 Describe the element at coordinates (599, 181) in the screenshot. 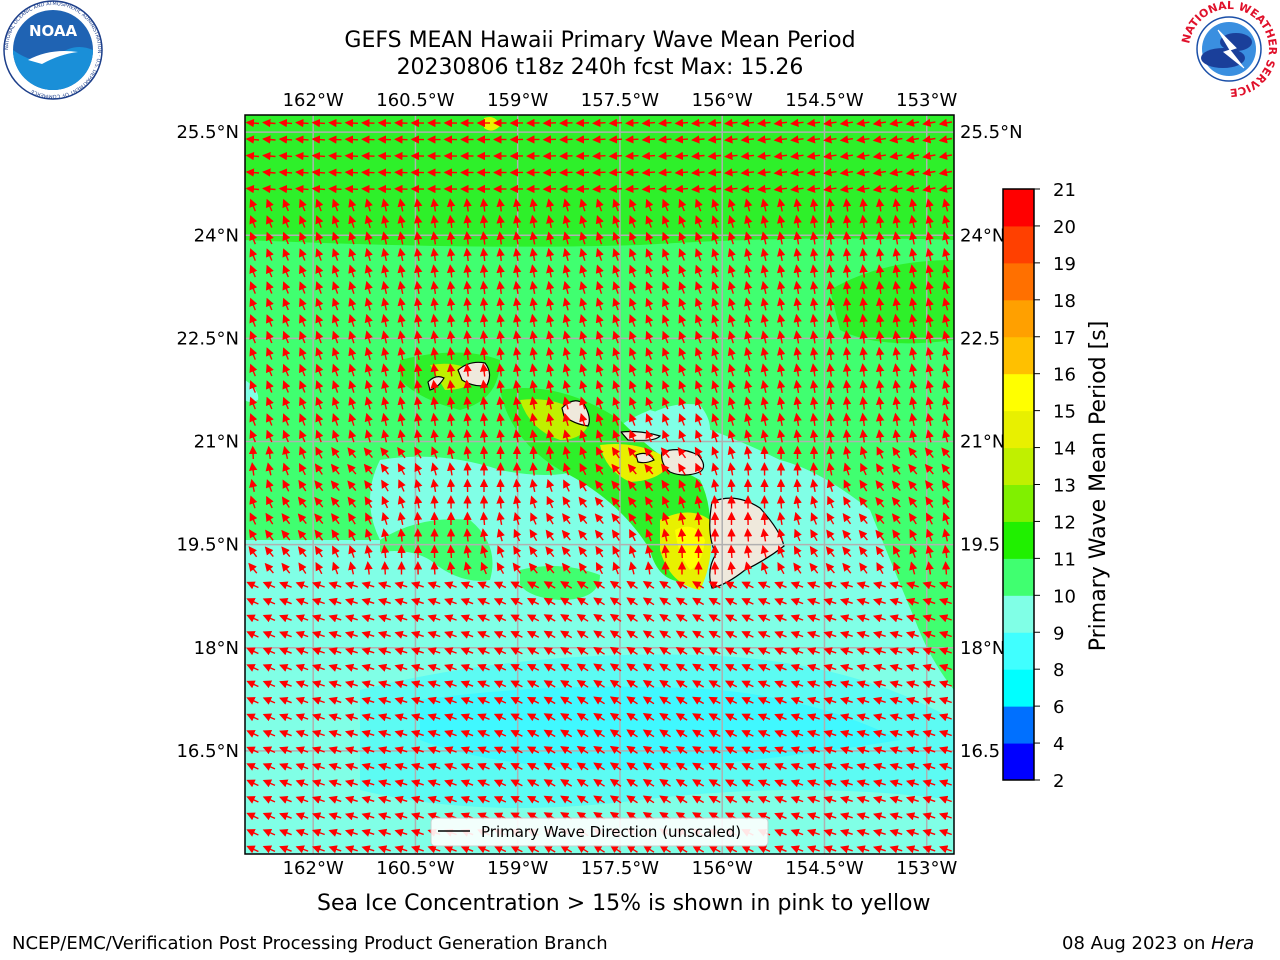

I see `period-region-11s` at that location.